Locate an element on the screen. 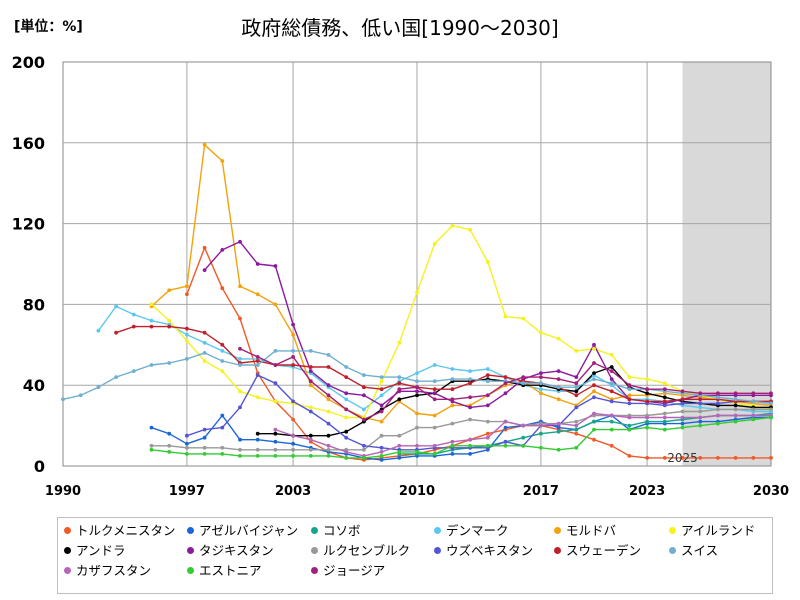 The image size is (800, 600). legend-item: アンドラ is located at coordinates (95, 551).